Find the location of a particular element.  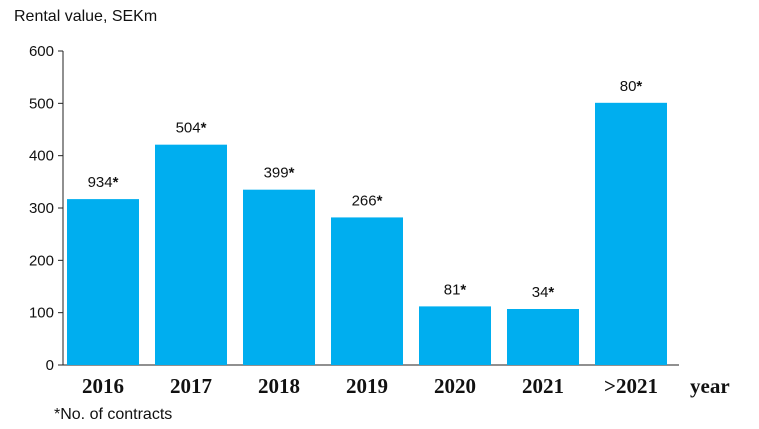

x-tick-label: 2016 is located at coordinates (103, 386).